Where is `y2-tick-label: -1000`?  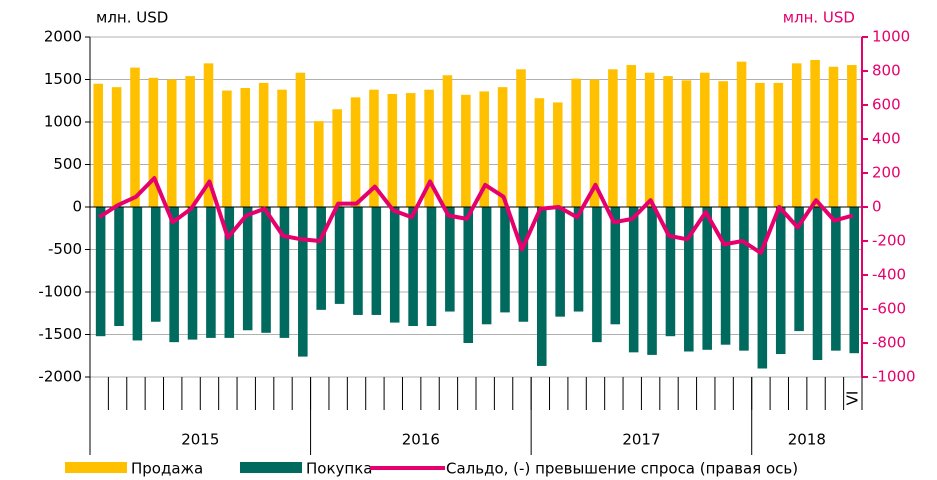 y2-tick-label: -1000 is located at coordinates (894, 377).